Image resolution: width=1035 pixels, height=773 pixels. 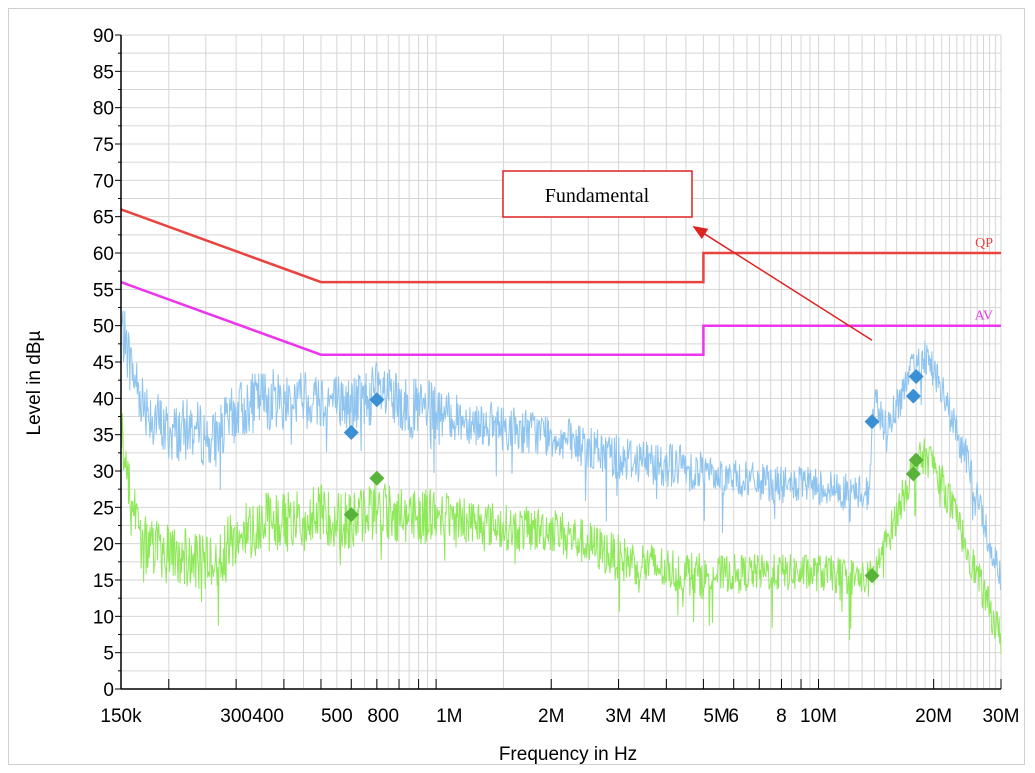 What do you see at coordinates (103, 508) in the screenshot?
I see `y-tick-label: 25` at bounding box center [103, 508].